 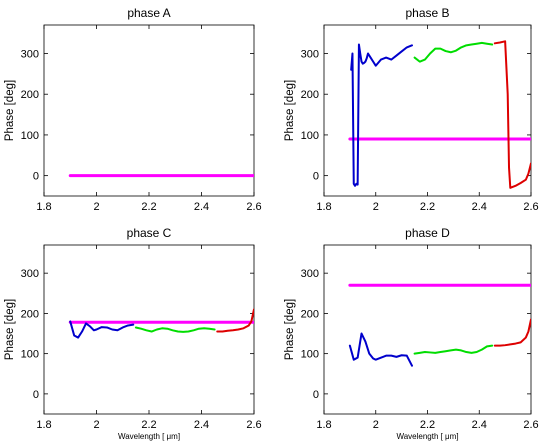 I want to click on plot-frame, so click(x=427, y=329).